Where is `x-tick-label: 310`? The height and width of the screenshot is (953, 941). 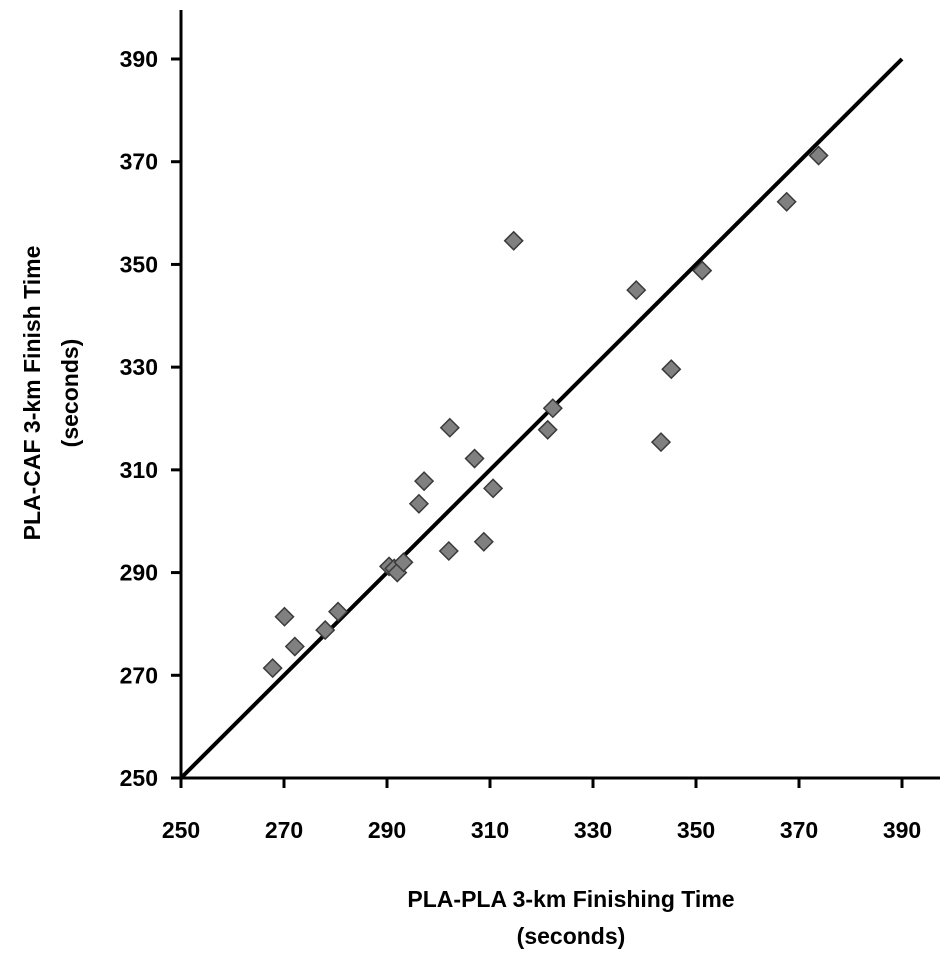
x-tick-label: 310 is located at coordinates (490, 830).